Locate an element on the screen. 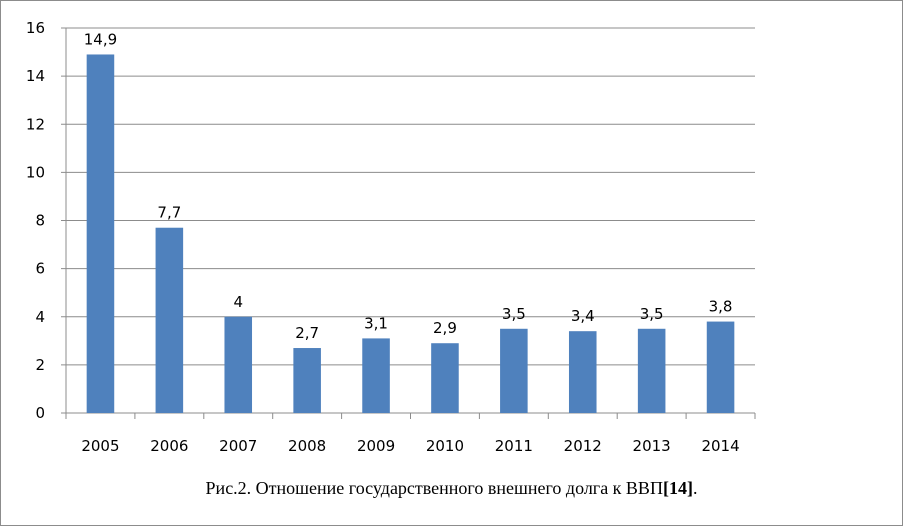  x-tick-label-2014: 2014 is located at coordinates (720, 446).